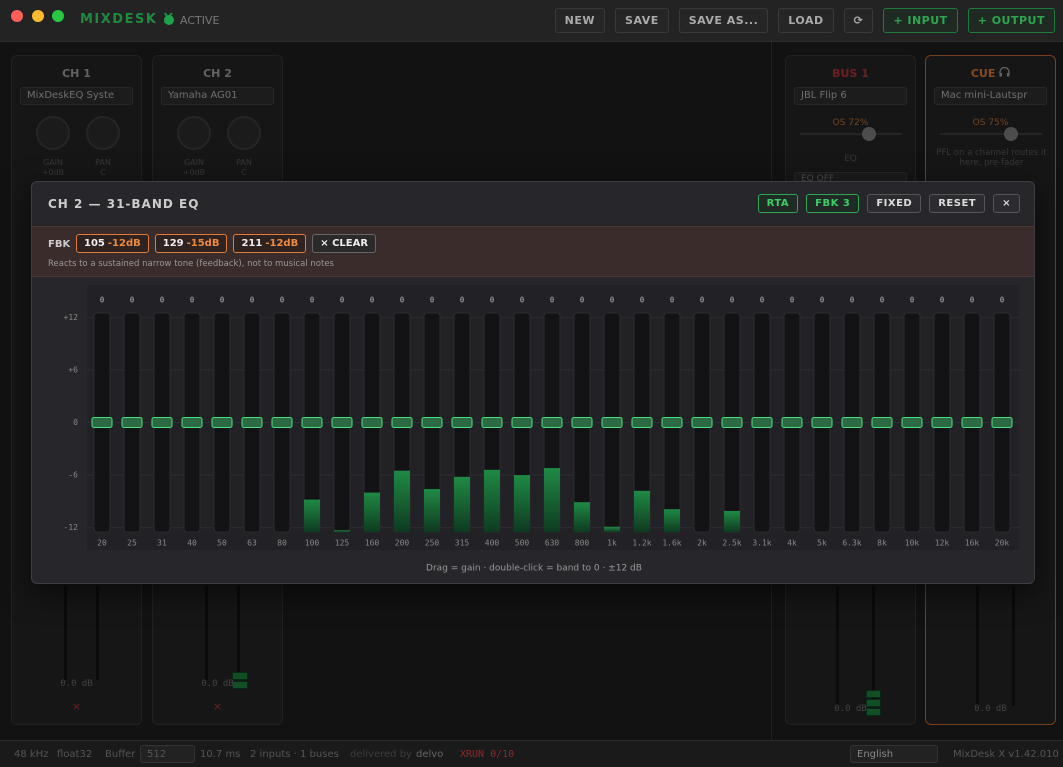 The height and width of the screenshot is (767, 1063). Describe the element at coordinates (850, 96) in the screenshot. I see `device-select: JBL Flip 6` at that location.